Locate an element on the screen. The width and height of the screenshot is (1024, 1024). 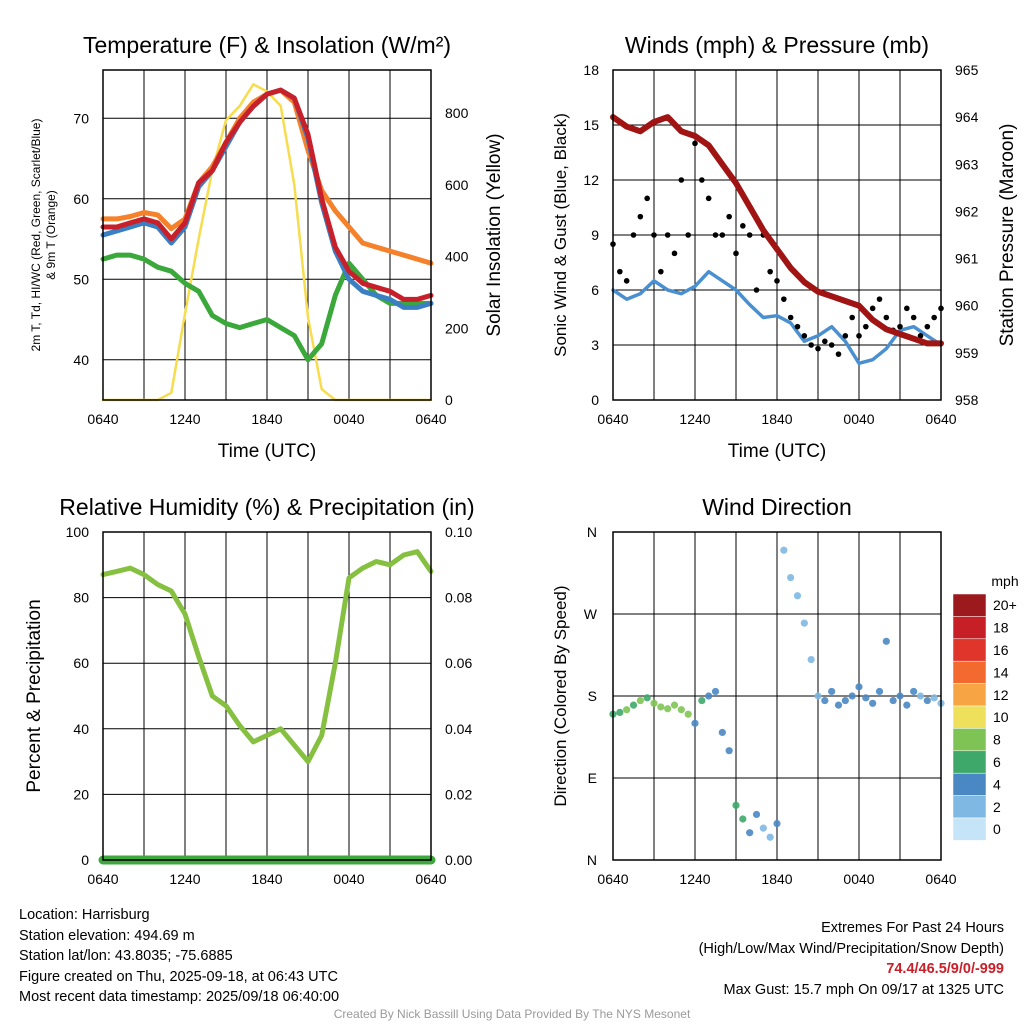
y2-tick-label: 963 is located at coordinates (967, 164).